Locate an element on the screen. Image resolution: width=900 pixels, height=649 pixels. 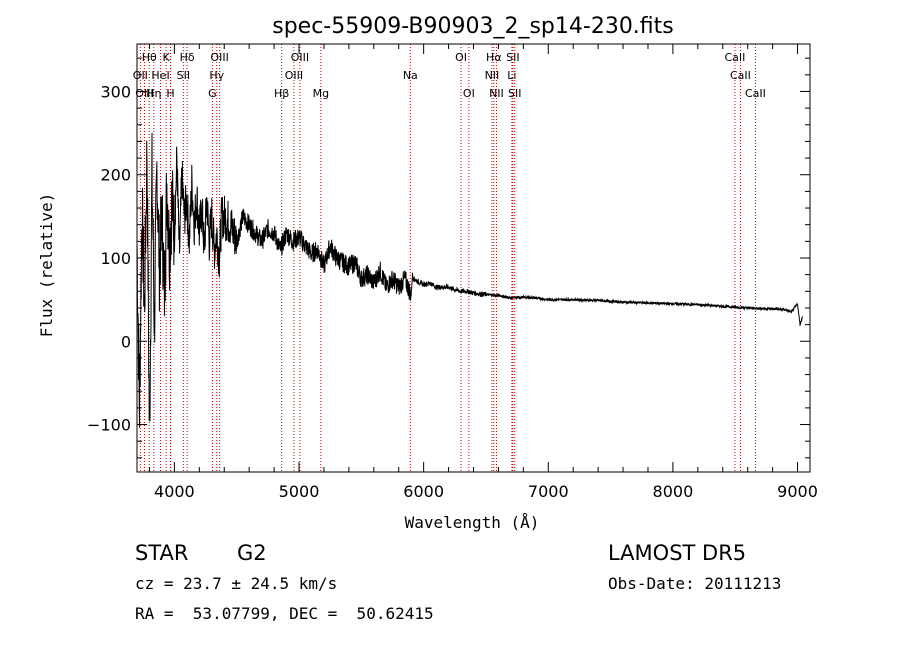
x-tick-label-1: 5000 is located at coordinates (299, 491).